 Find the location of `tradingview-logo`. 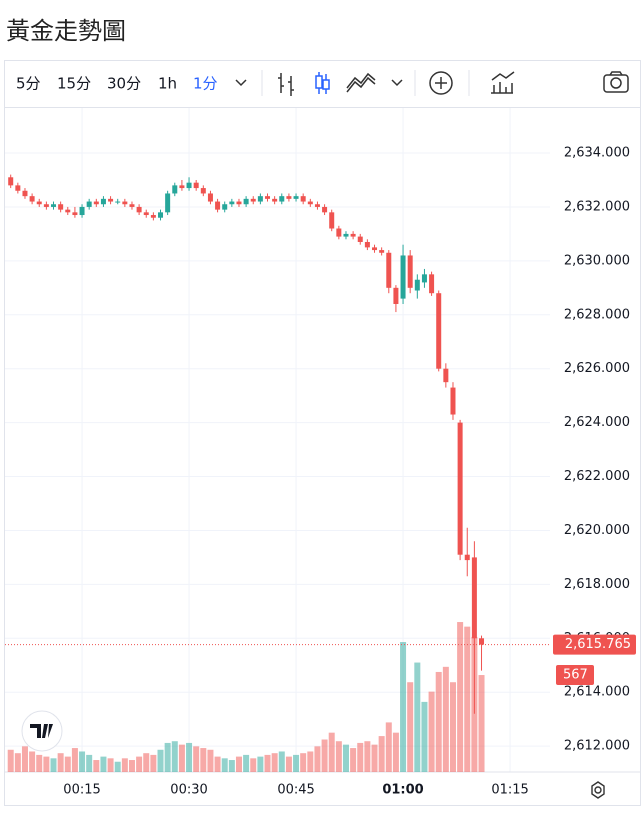

tradingview-logo is located at coordinates (42, 731).